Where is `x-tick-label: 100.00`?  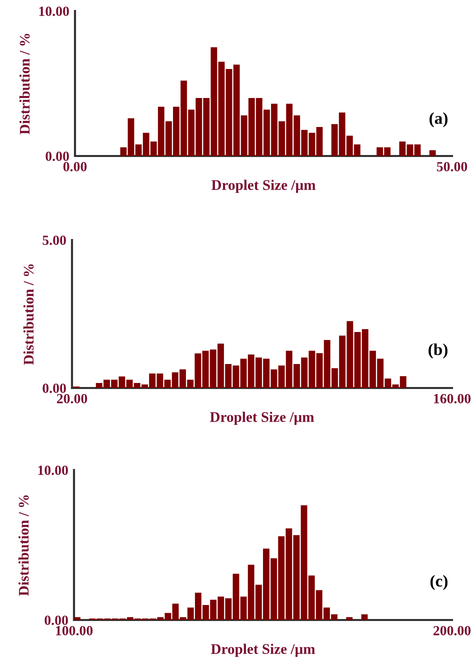 x-tick-label: 100.00 is located at coordinates (74, 631).